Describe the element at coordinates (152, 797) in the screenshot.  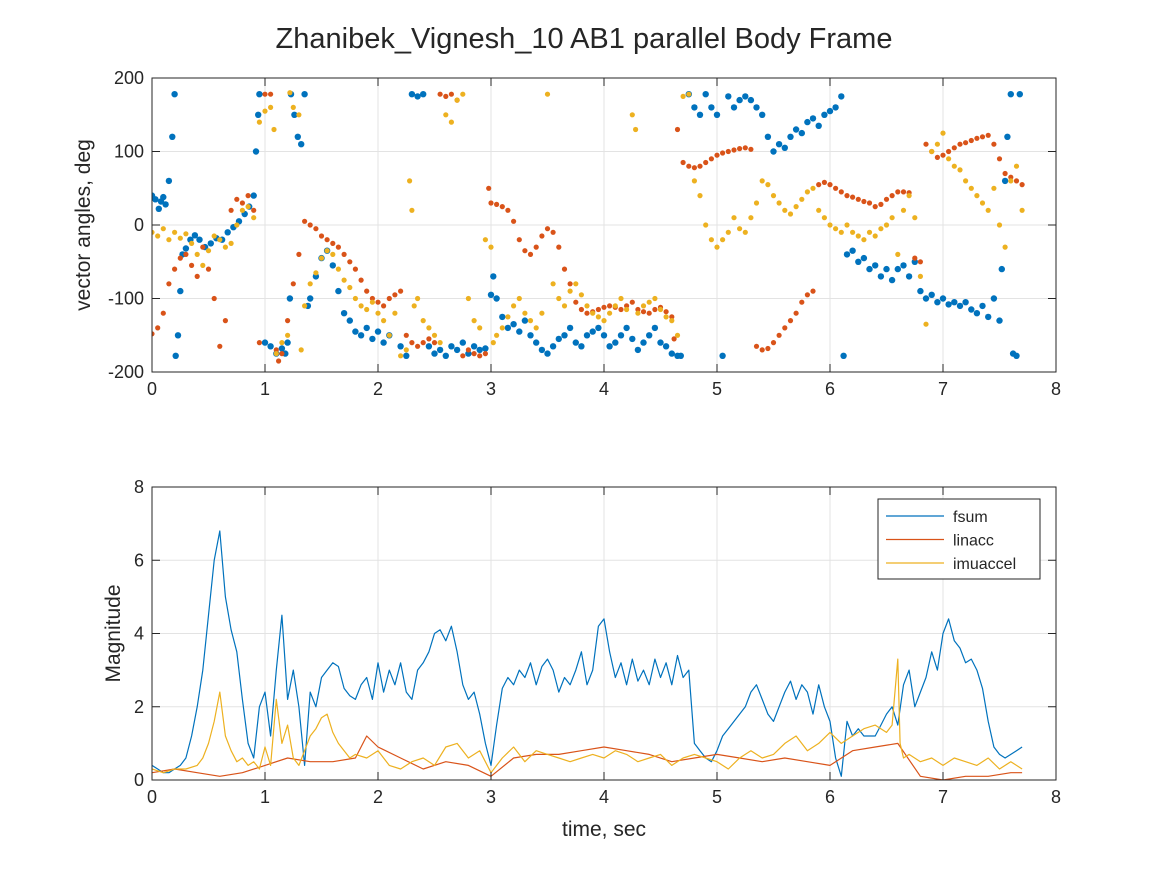
I see `x-tick-label: 0` at that location.